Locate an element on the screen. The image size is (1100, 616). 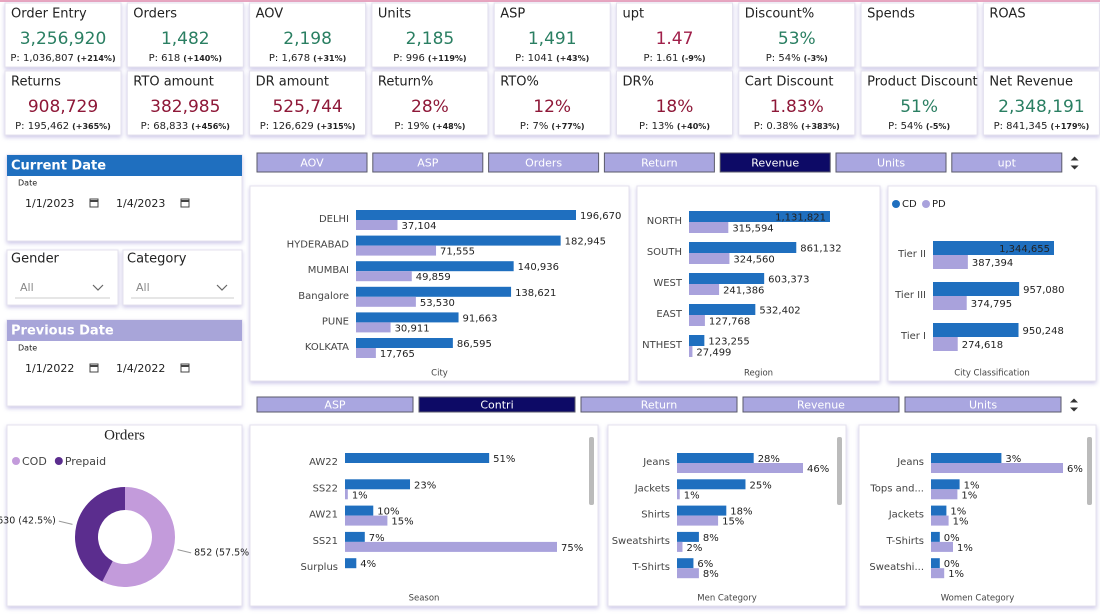
kpi-label: ASP is located at coordinates (512, 14).